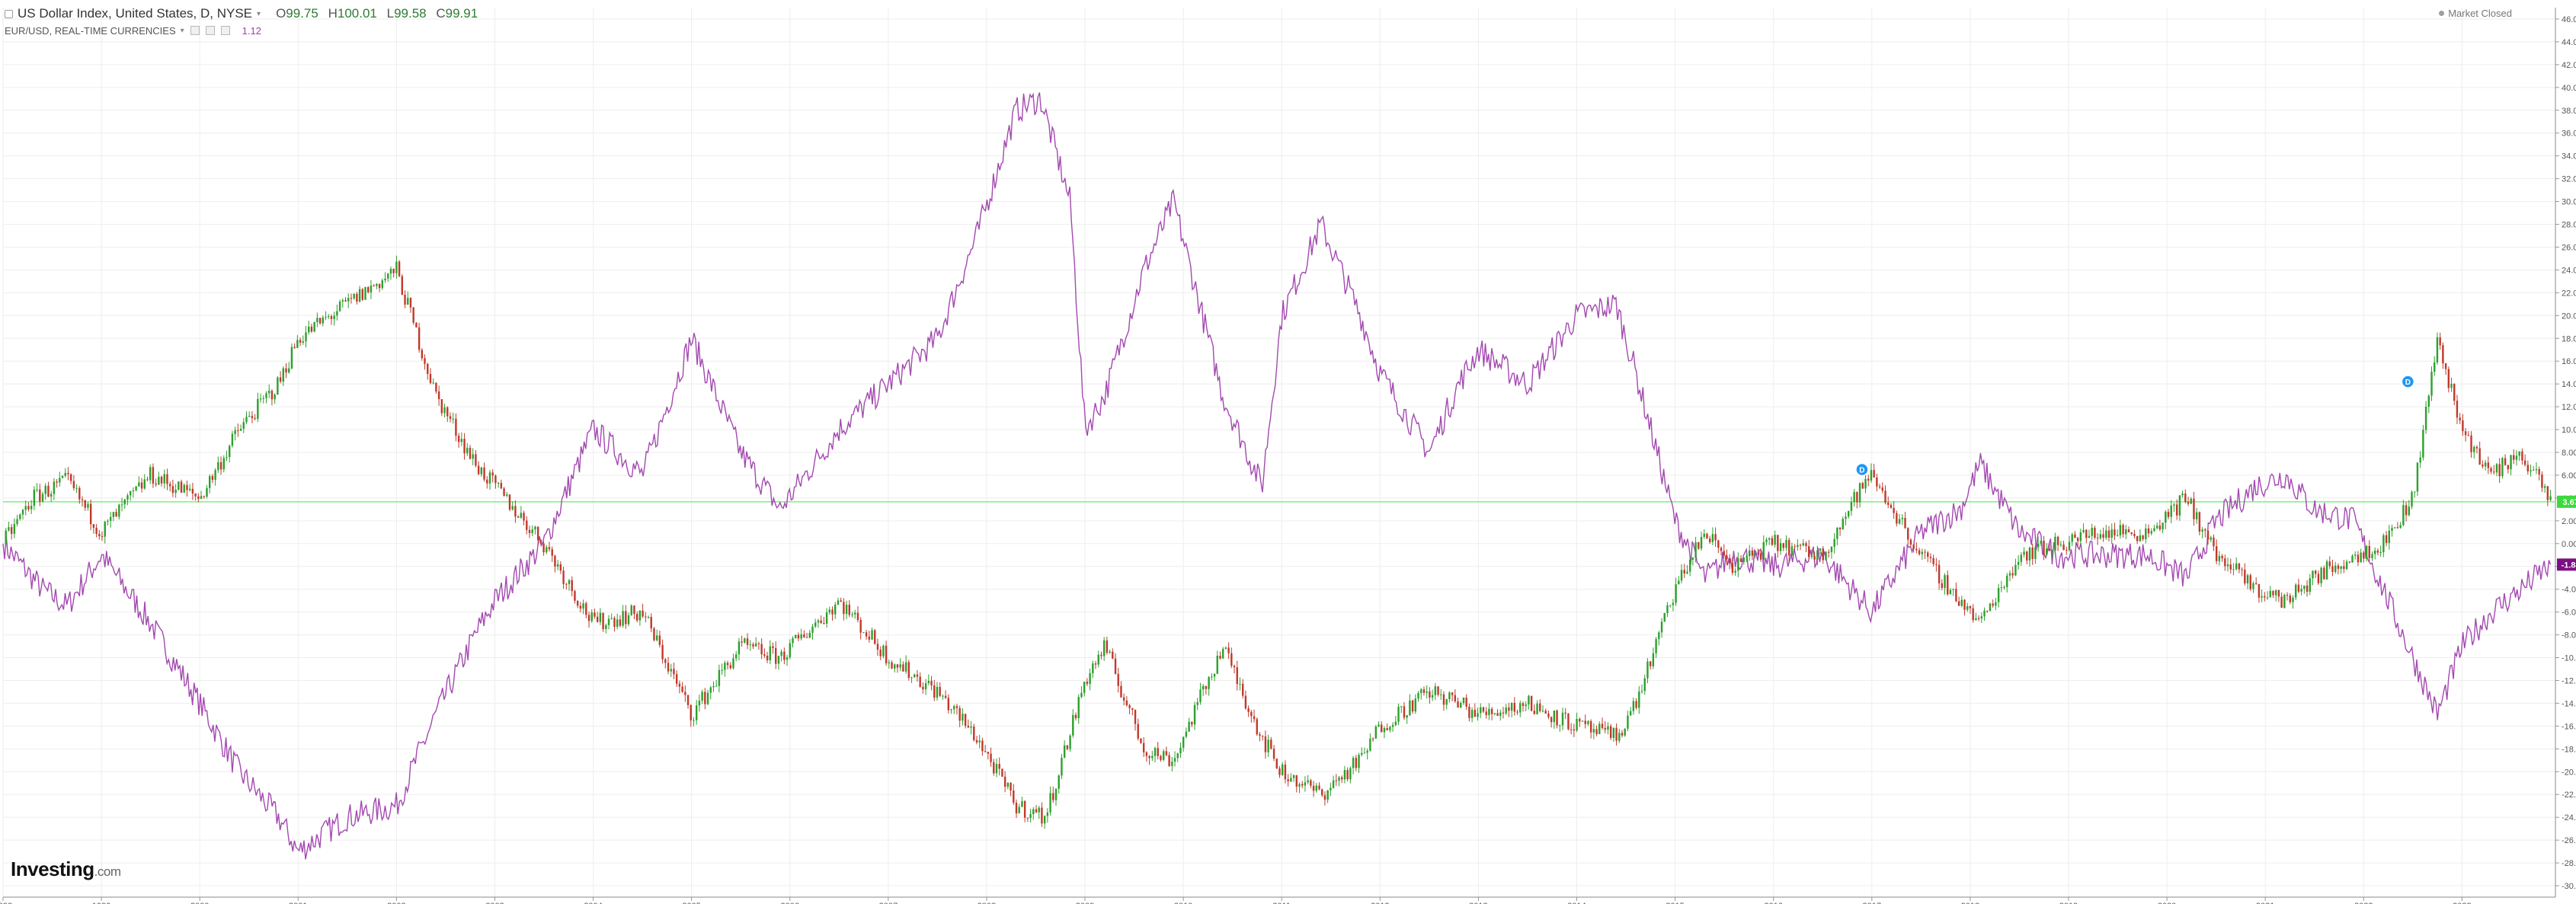 This screenshot has width=2576, height=904. Describe the element at coordinates (210, 30) in the screenshot. I see `settings-icon` at that location.